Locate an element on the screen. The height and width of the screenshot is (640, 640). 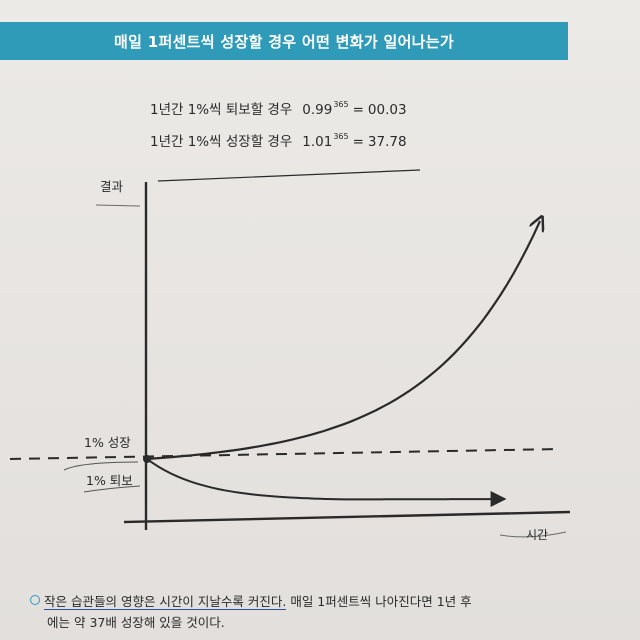
y-axis-top-stroke is located at coordinates (289, 175).